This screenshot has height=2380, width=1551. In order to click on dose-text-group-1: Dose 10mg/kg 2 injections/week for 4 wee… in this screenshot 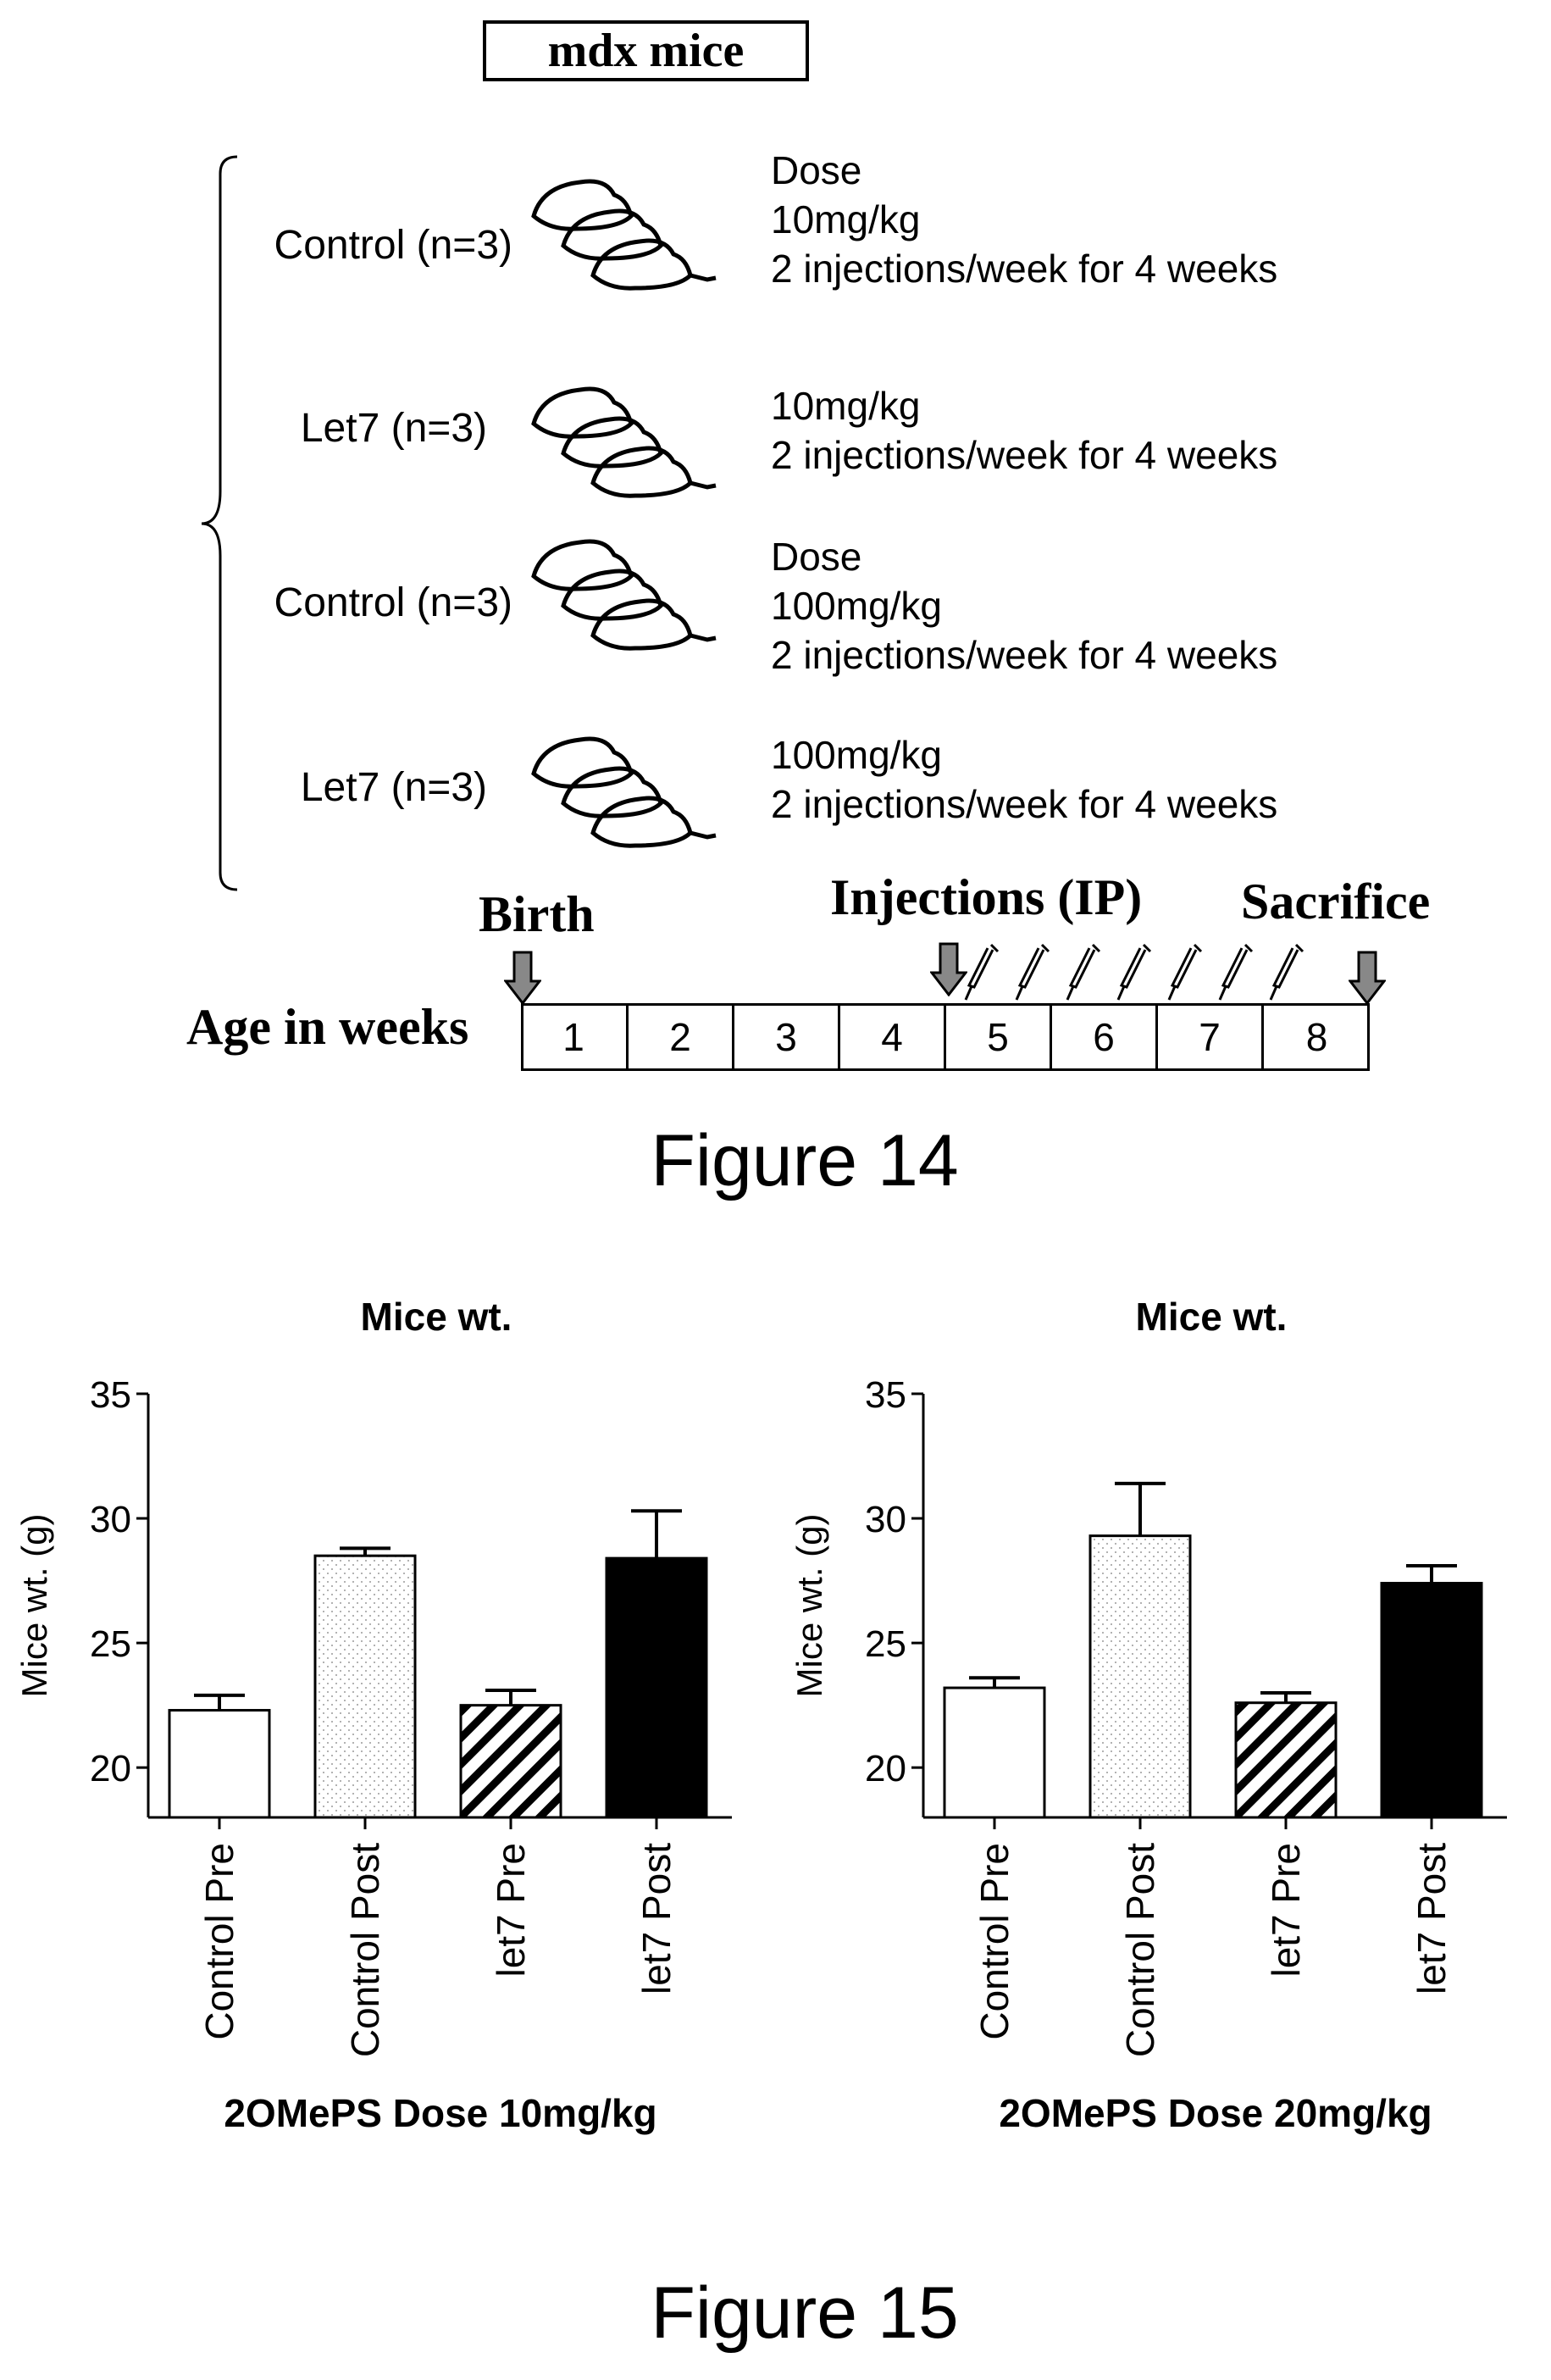, I will do `click(1024, 219)`.